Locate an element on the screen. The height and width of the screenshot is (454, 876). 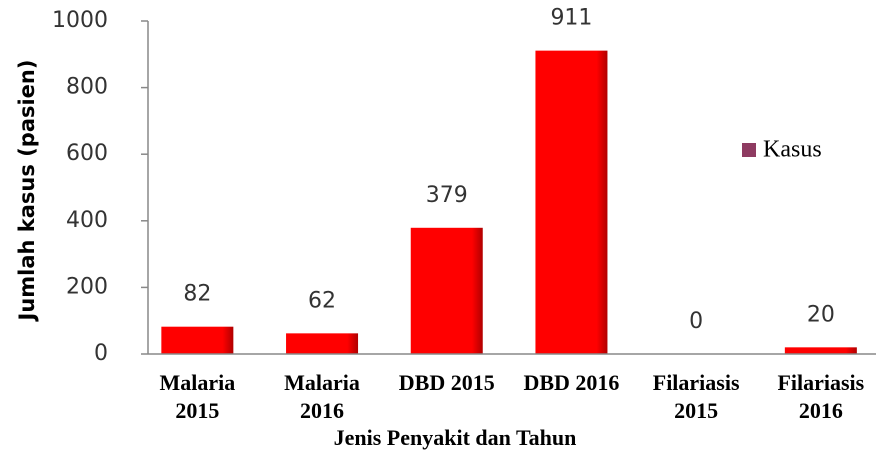
legend-label: Kasus is located at coordinates (792, 150).